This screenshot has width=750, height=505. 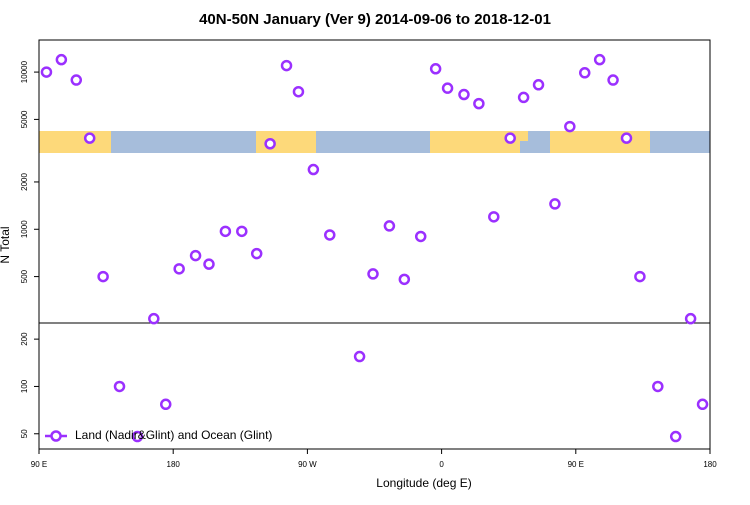 What do you see at coordinates (24, 339) in the screenshot?
I see `y-tick-label: 200` at bounding box center [24, 339].